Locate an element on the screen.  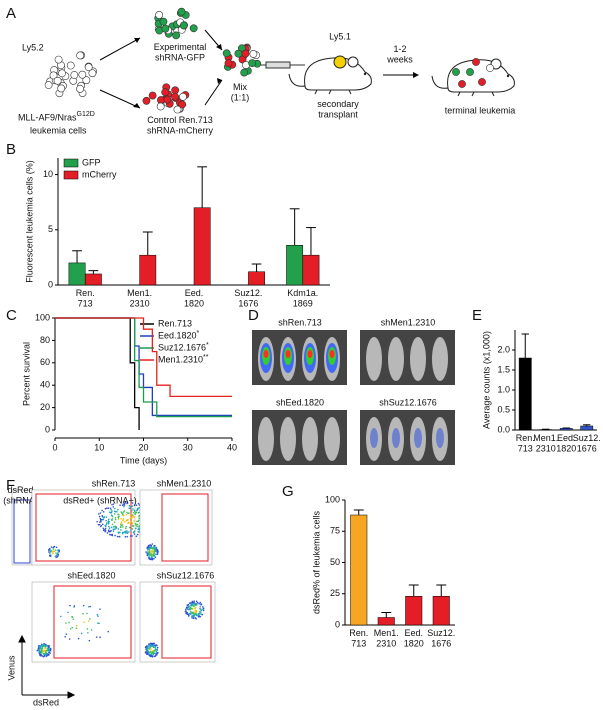
survival-line is located at coordinates (143, 357).